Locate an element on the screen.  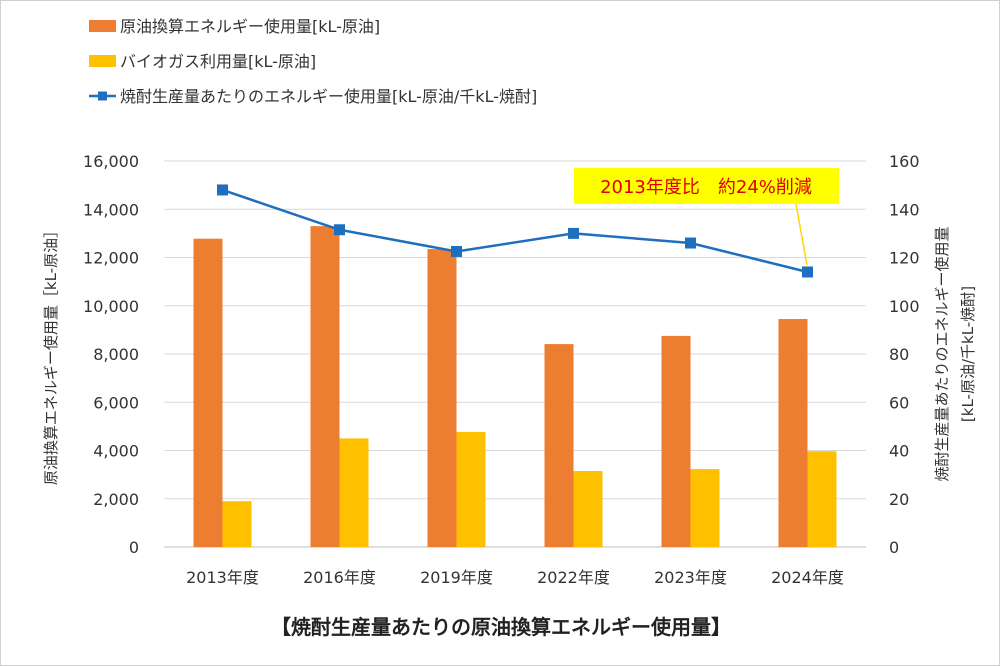
x-tick-label: 2016年度 is located at coordinates (339, 577).